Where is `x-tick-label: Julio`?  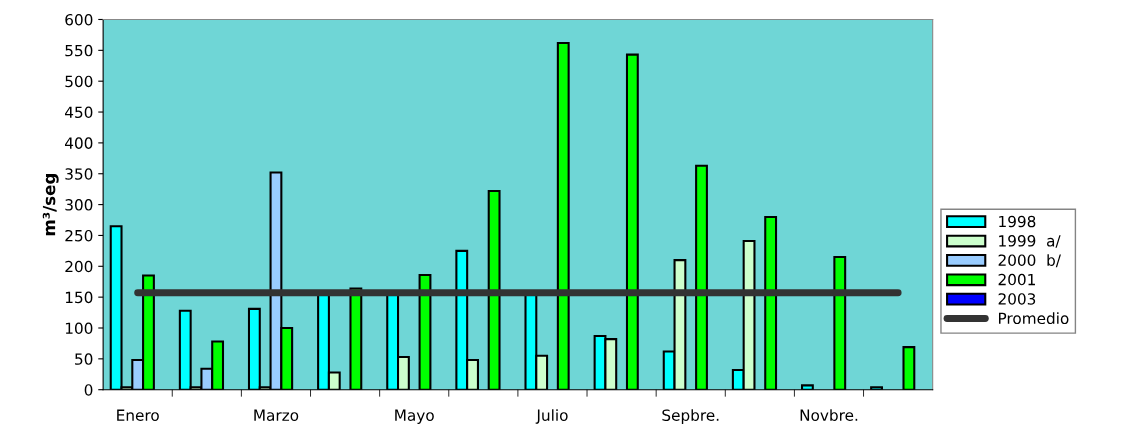 x-tick-label: Julio is located at coordinates (551, 416).